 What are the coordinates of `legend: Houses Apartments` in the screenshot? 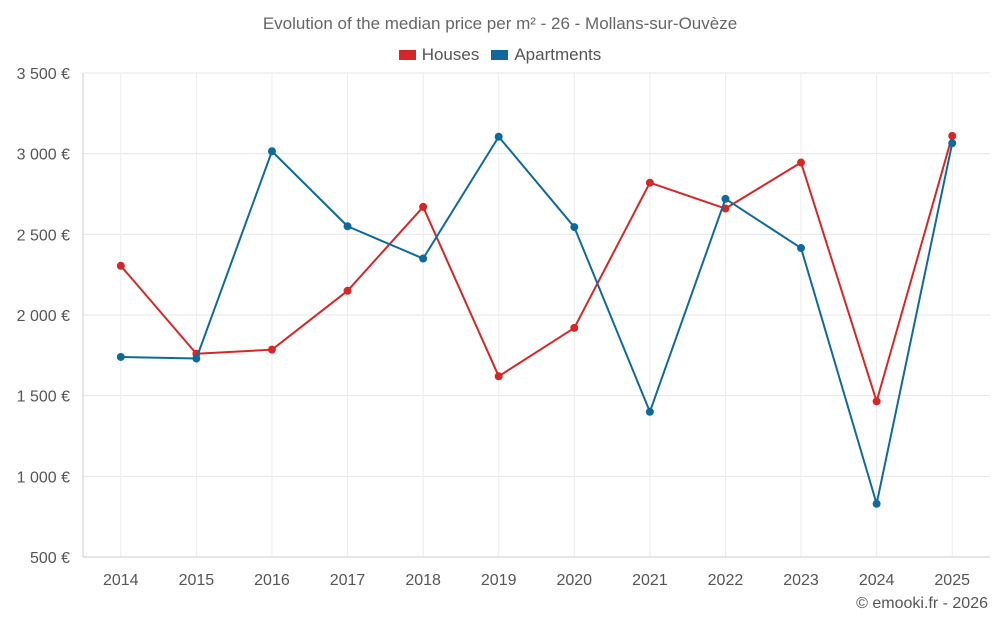 It's located at (500, 55).